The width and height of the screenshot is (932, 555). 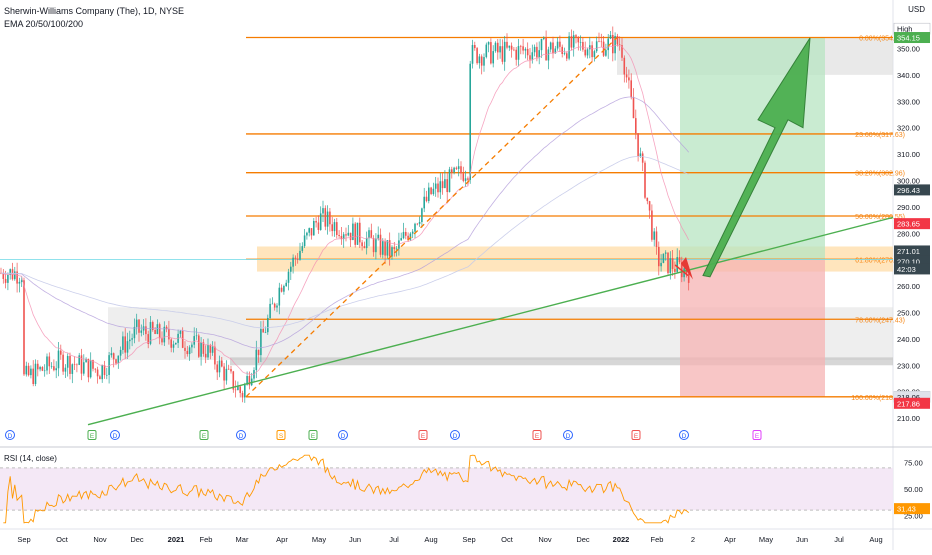 What do you see at coordinates (23, 539) in the screenshot?
I see `time-tick-label: Sep` at bounding box center [23, 539].